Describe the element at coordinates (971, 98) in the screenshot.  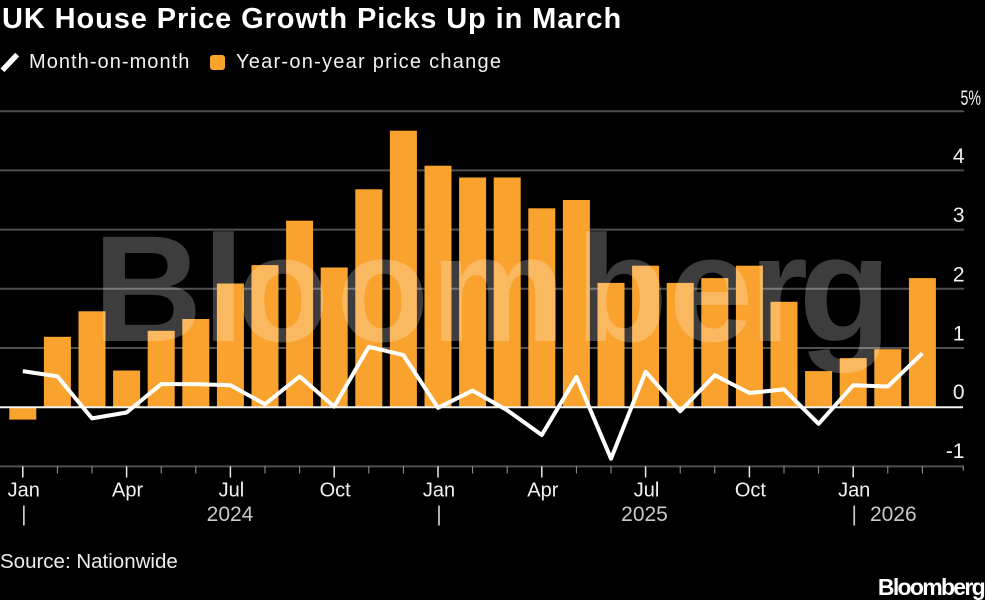
I see `svg-text: 5%` at that location.